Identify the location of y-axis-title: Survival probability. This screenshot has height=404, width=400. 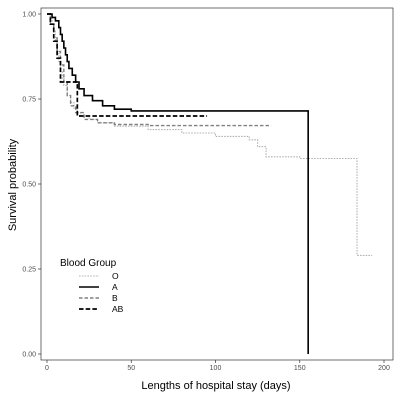
(13, 184).